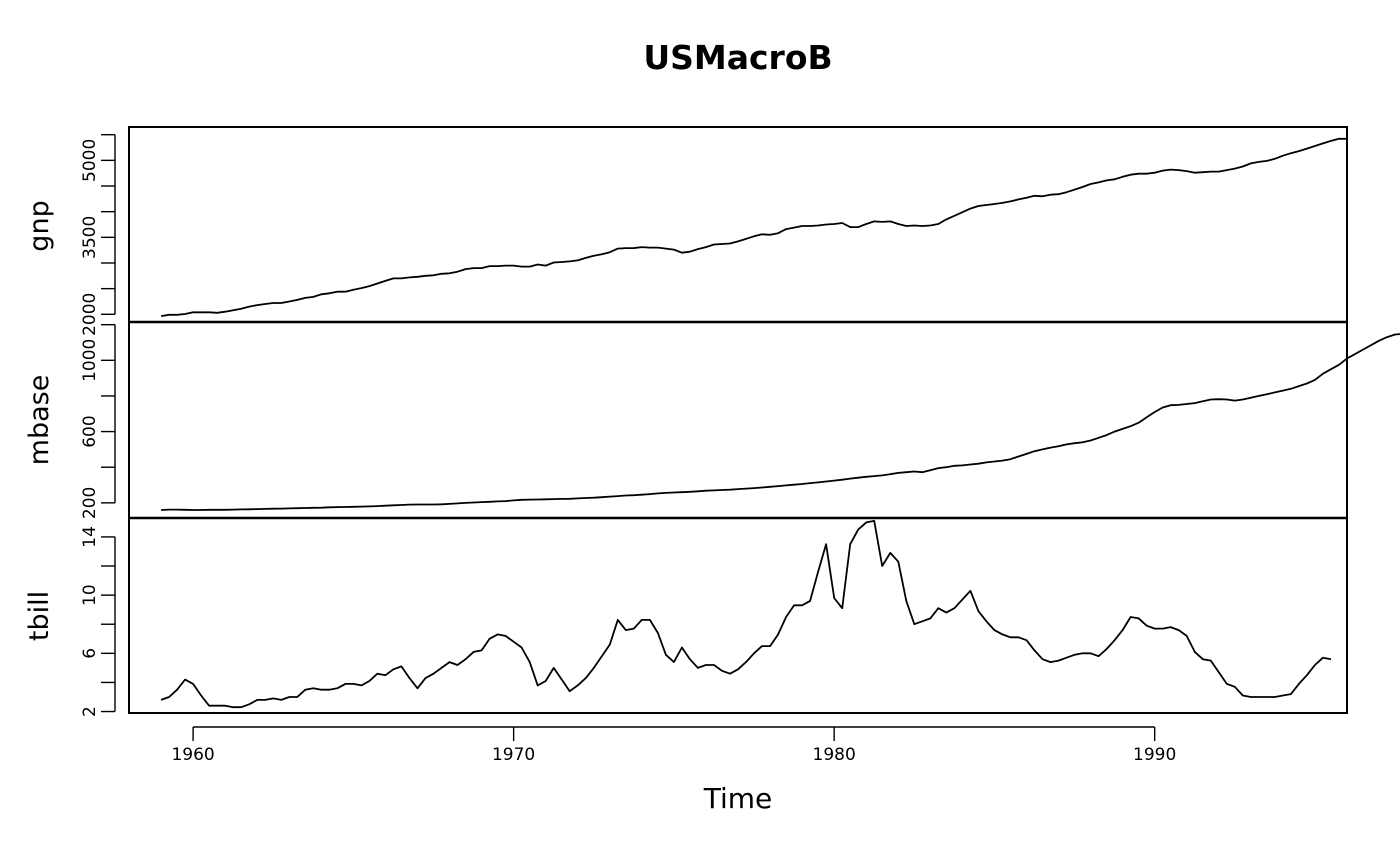  Describe the element at coordinates (192, 755) in the screenshot. I see `x-tick-label: 1960` at that location.